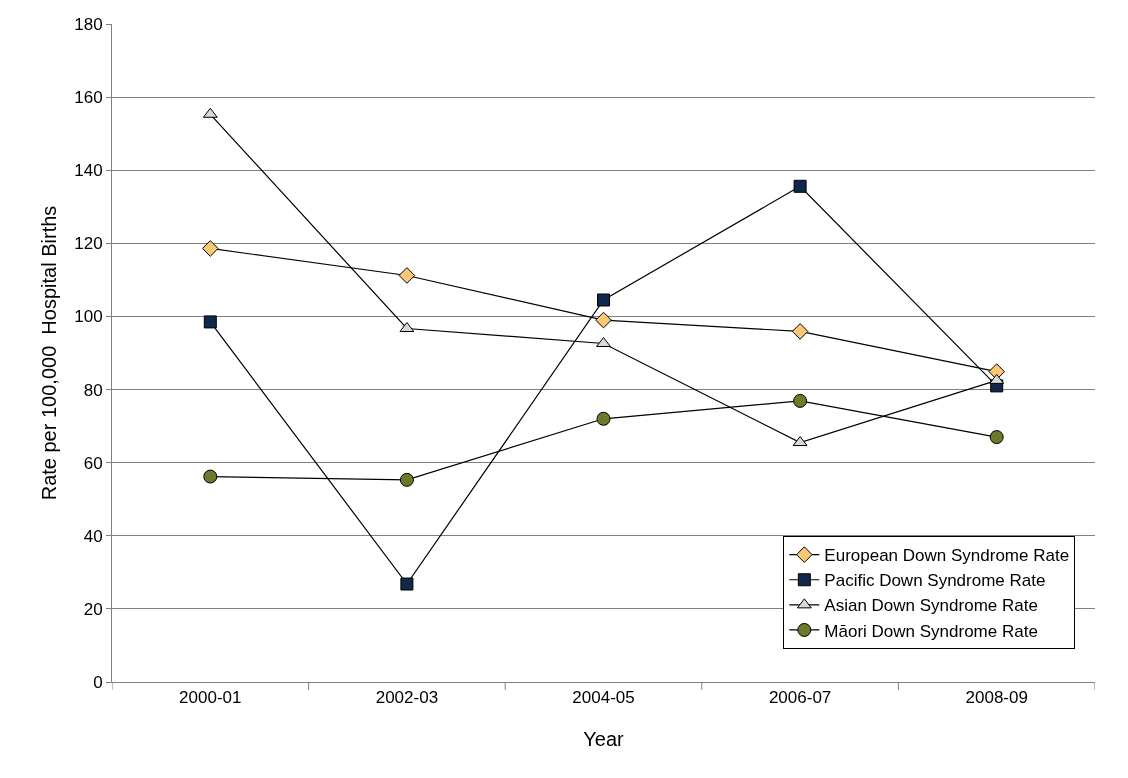  I want to click on legend-label: Asian Down Syndrome Rate, so click(931, 606).